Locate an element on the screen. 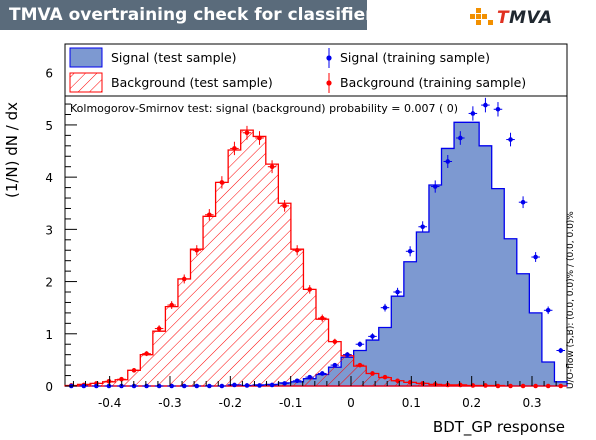 This screenshot has height=440, width=596. legend-label-background-train: Background (training sample) is located at coordinates (433, 82).